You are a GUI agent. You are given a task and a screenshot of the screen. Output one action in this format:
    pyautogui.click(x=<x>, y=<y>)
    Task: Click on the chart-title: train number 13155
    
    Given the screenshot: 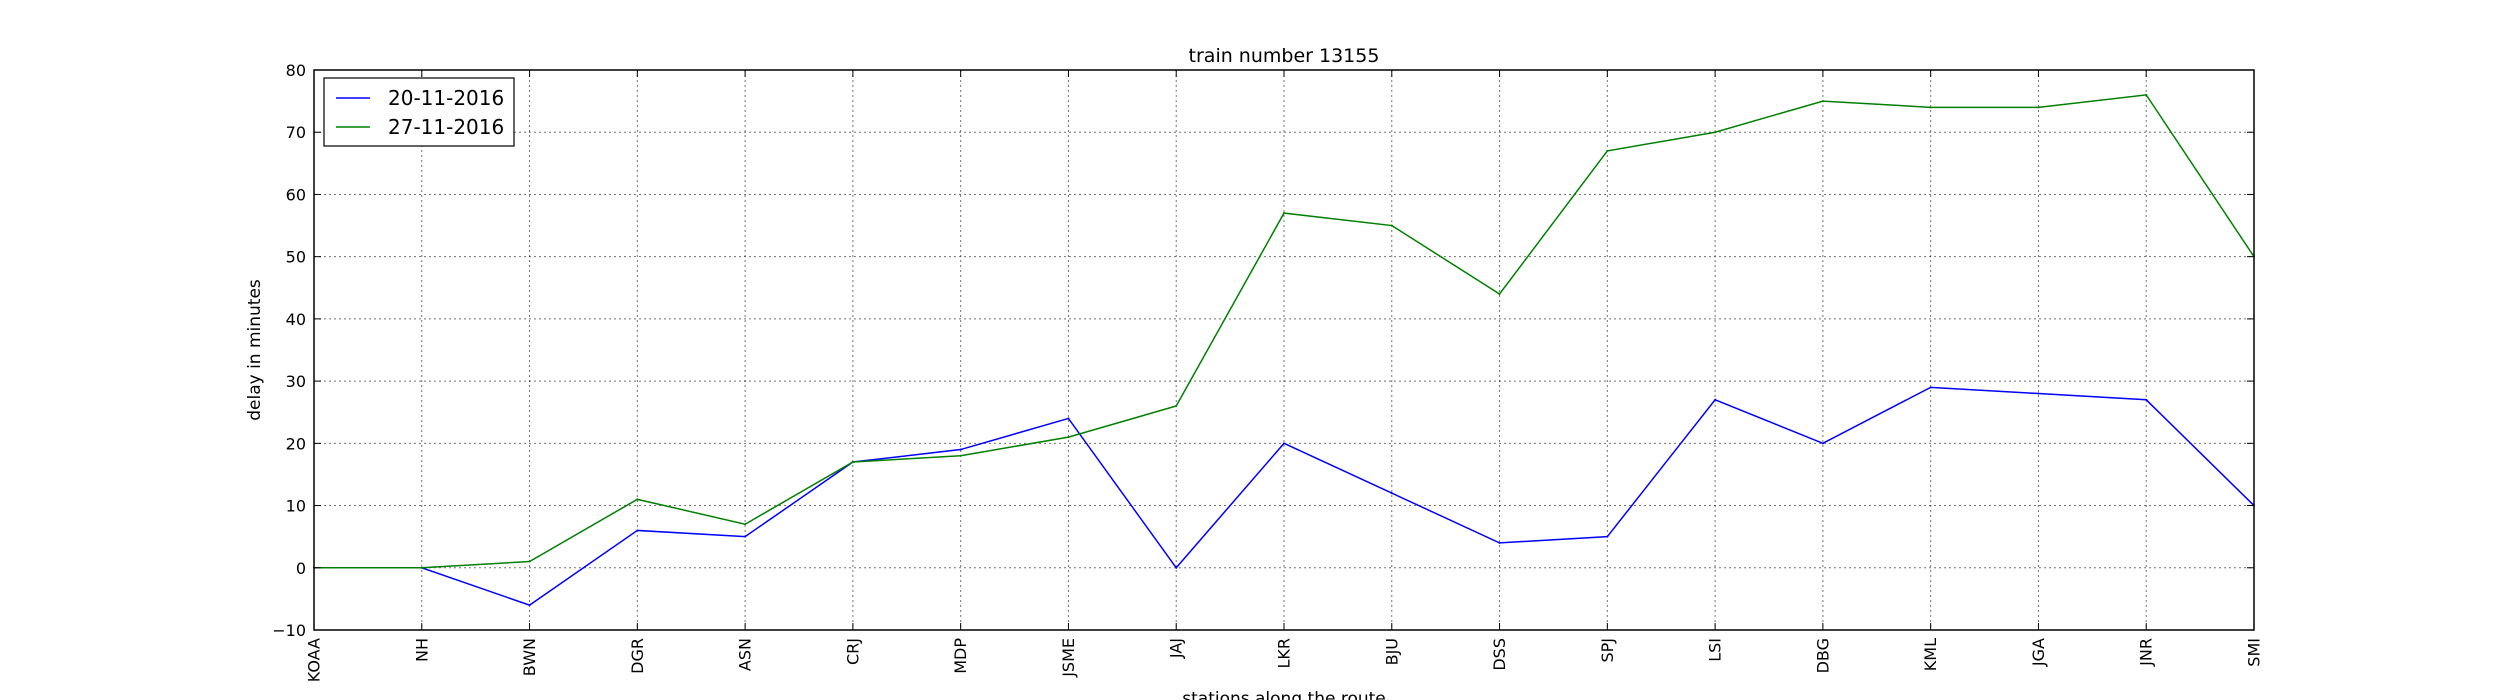 What is the action you would take?
    pyautogui.click(x=1284, y=56)
    